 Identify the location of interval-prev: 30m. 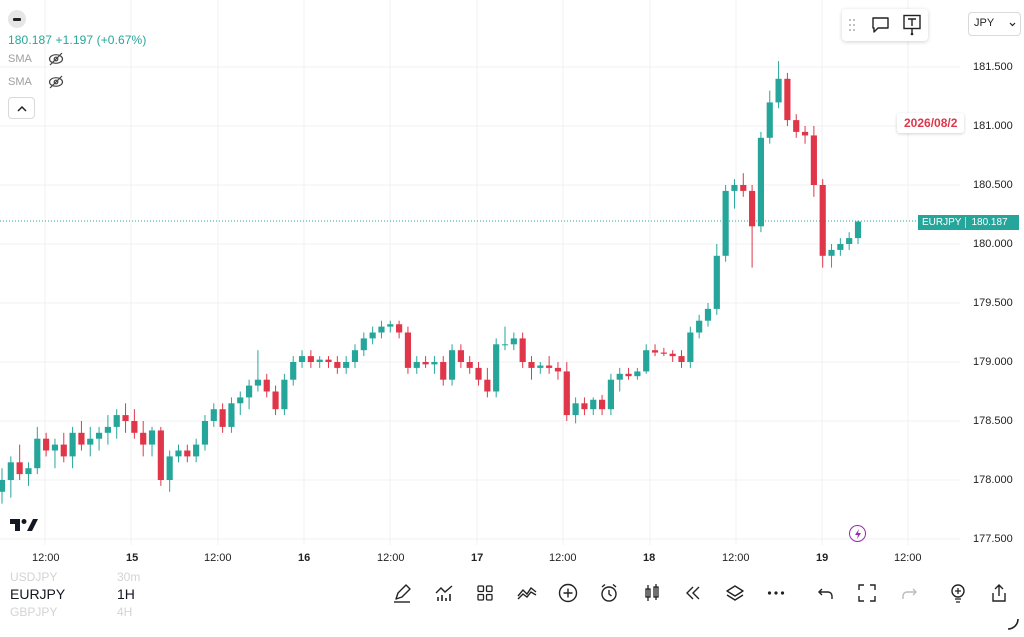
(129, 577).